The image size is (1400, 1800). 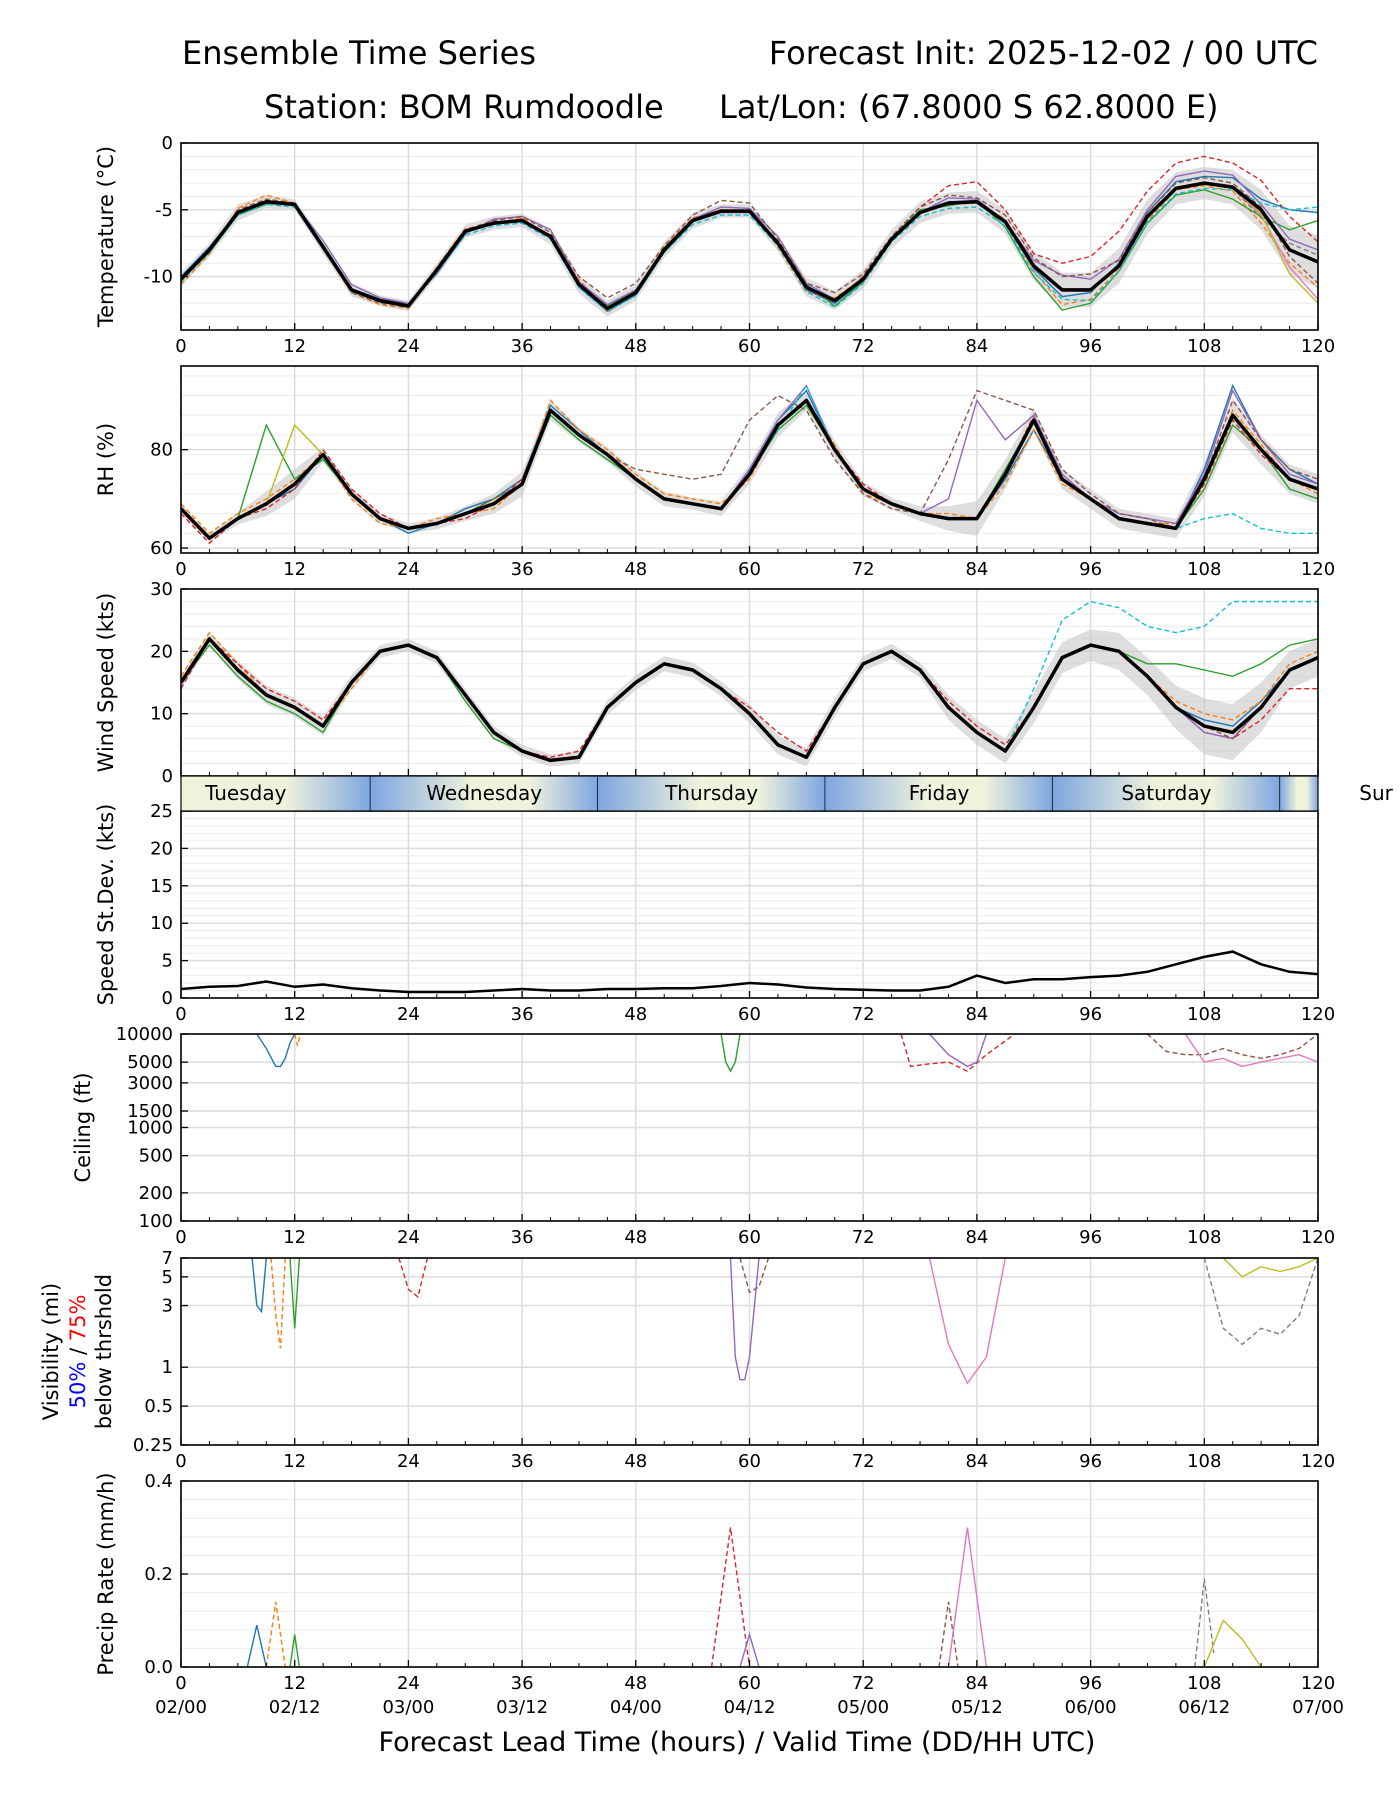 What do you see at coordinates (161, 923) in the screenshot?
I see `y-tick-label: 10` at bounding box center [161, 923].